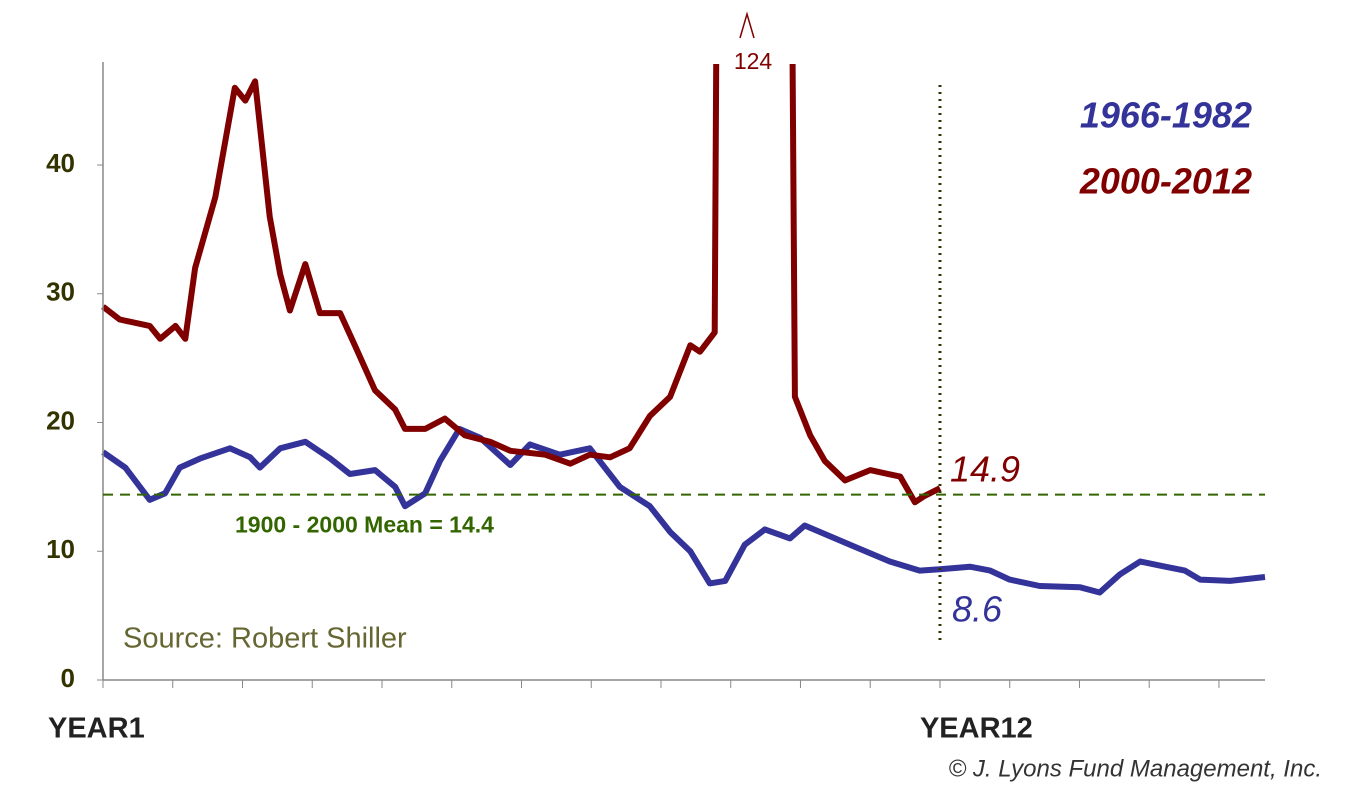  What do you see at coordinates (1135, 768) in the screenshot?
I see `copyright: © J. Lyons Fund Management, Inc.` at bounding box center [1135, 768].